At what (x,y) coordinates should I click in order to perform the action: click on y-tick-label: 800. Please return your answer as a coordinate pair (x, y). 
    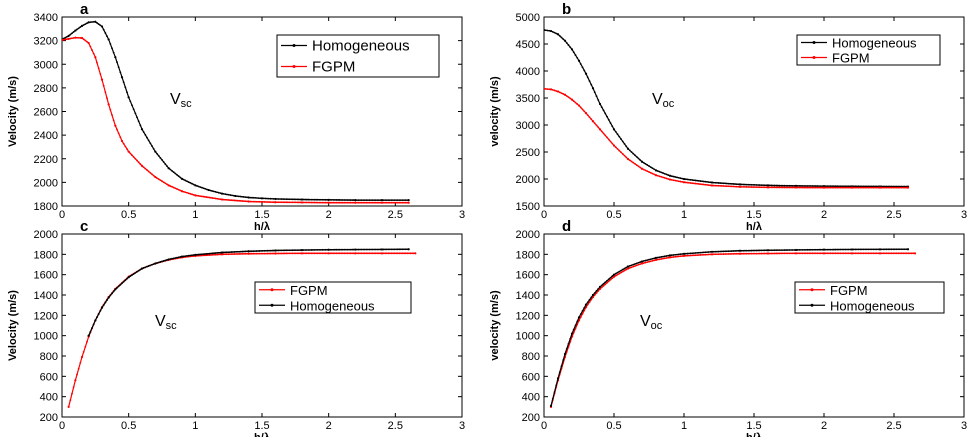
    Looking at the image, I should click on (49, 357).